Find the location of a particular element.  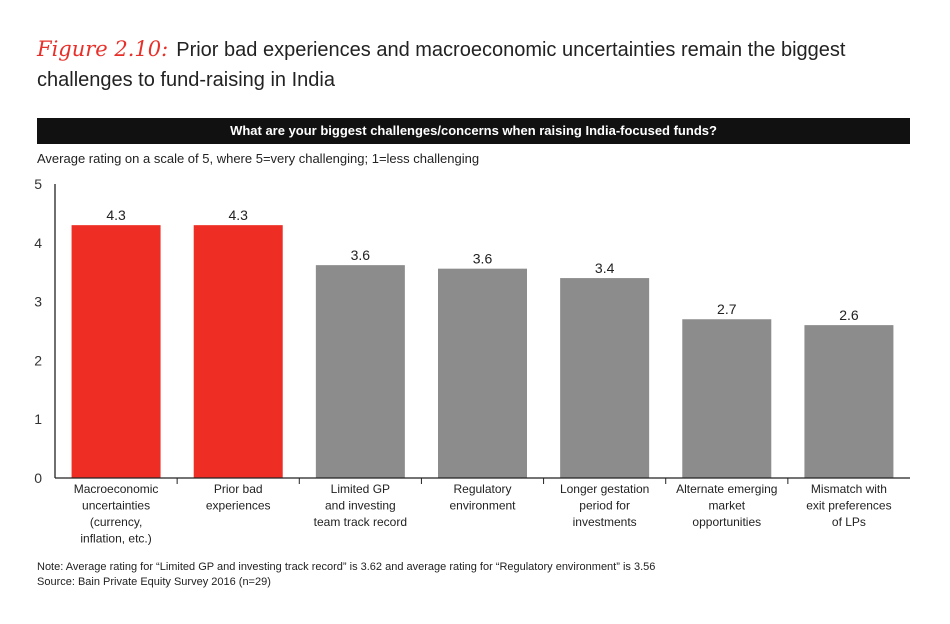

y-tick-label: 4 is located at coordinates (38, 243).